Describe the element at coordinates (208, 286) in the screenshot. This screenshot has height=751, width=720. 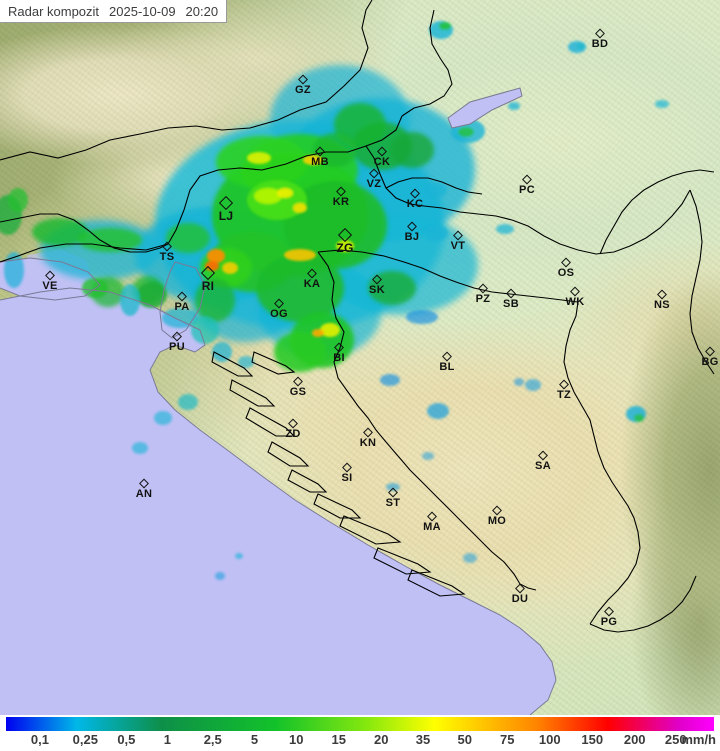
I see `city-label: RI` at that location.